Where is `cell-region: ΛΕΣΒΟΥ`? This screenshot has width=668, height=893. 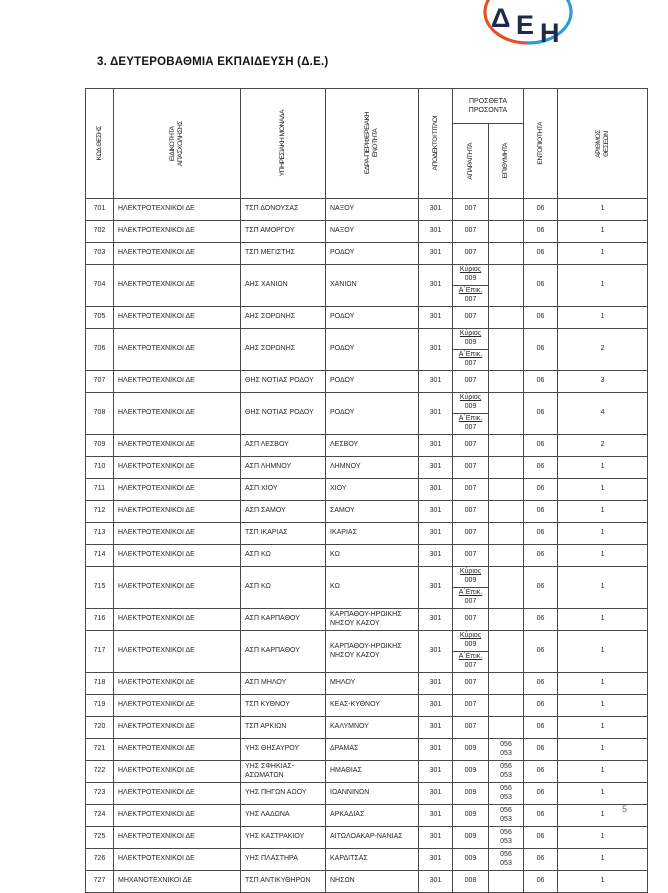
cell-region: ΛΕΣΒΟΥ is located at coordinates (372, 445).